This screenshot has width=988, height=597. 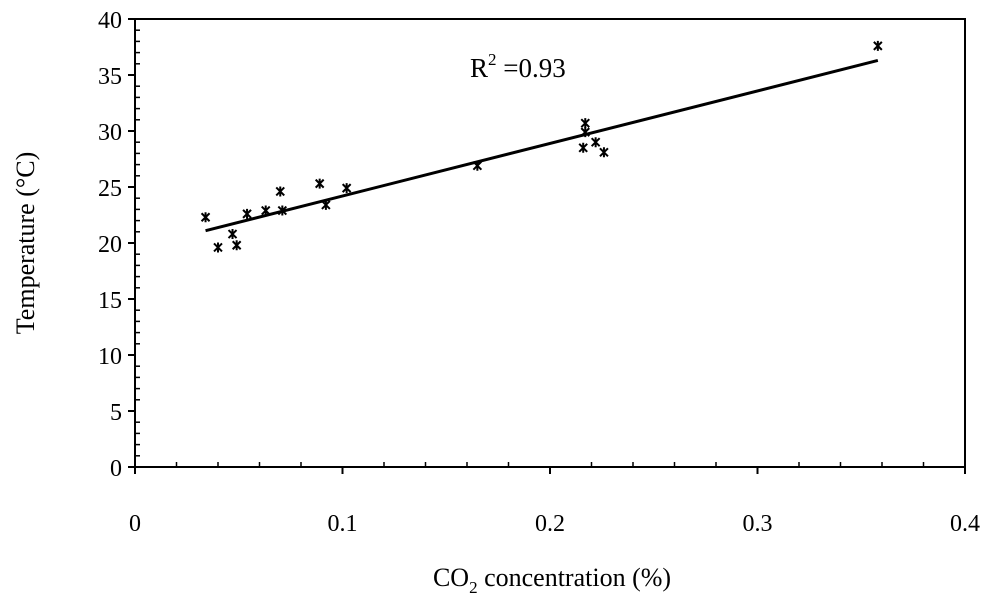 I want to click on y-tick-label: 40, so click(x=110, y=21).